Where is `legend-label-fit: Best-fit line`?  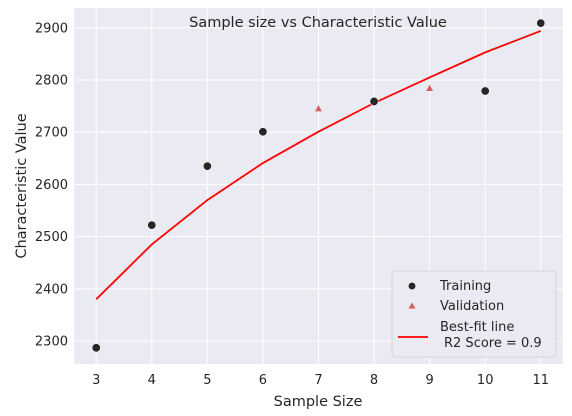 legend-label-fit: Best-fit line is located at coordinates (477, 327).